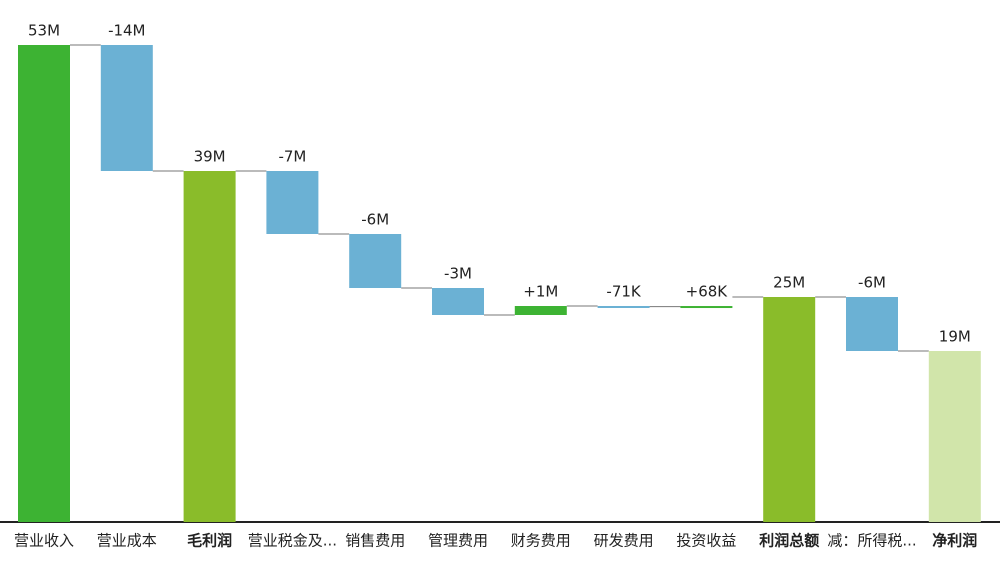 This screenshot has height=567, width=1000. I want to click on x-tick-label: 净利润, so click(954, 541).